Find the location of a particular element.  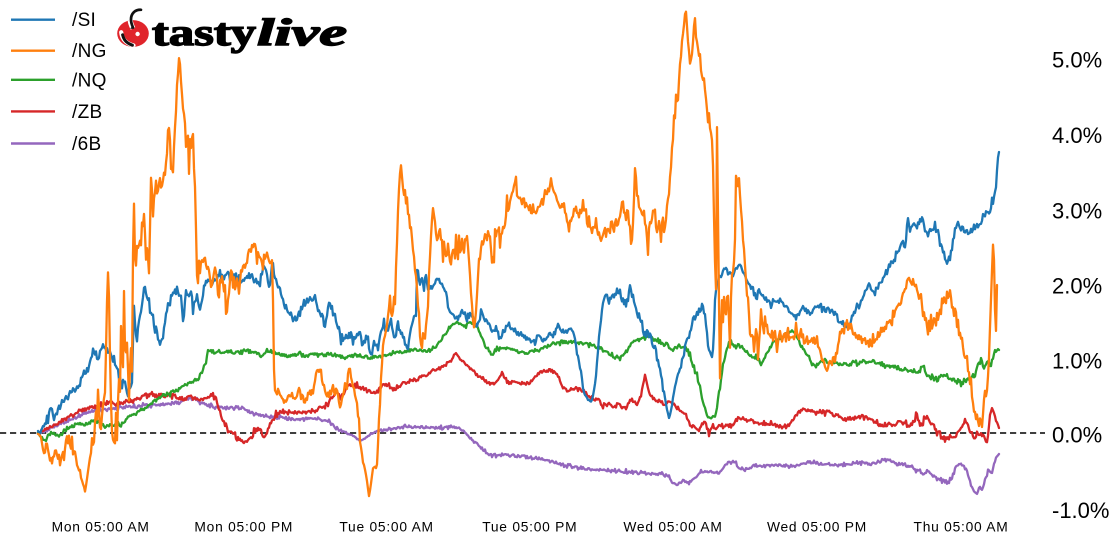

svg-text: Tue 05:00 AM is located at coordinates (386, 527).